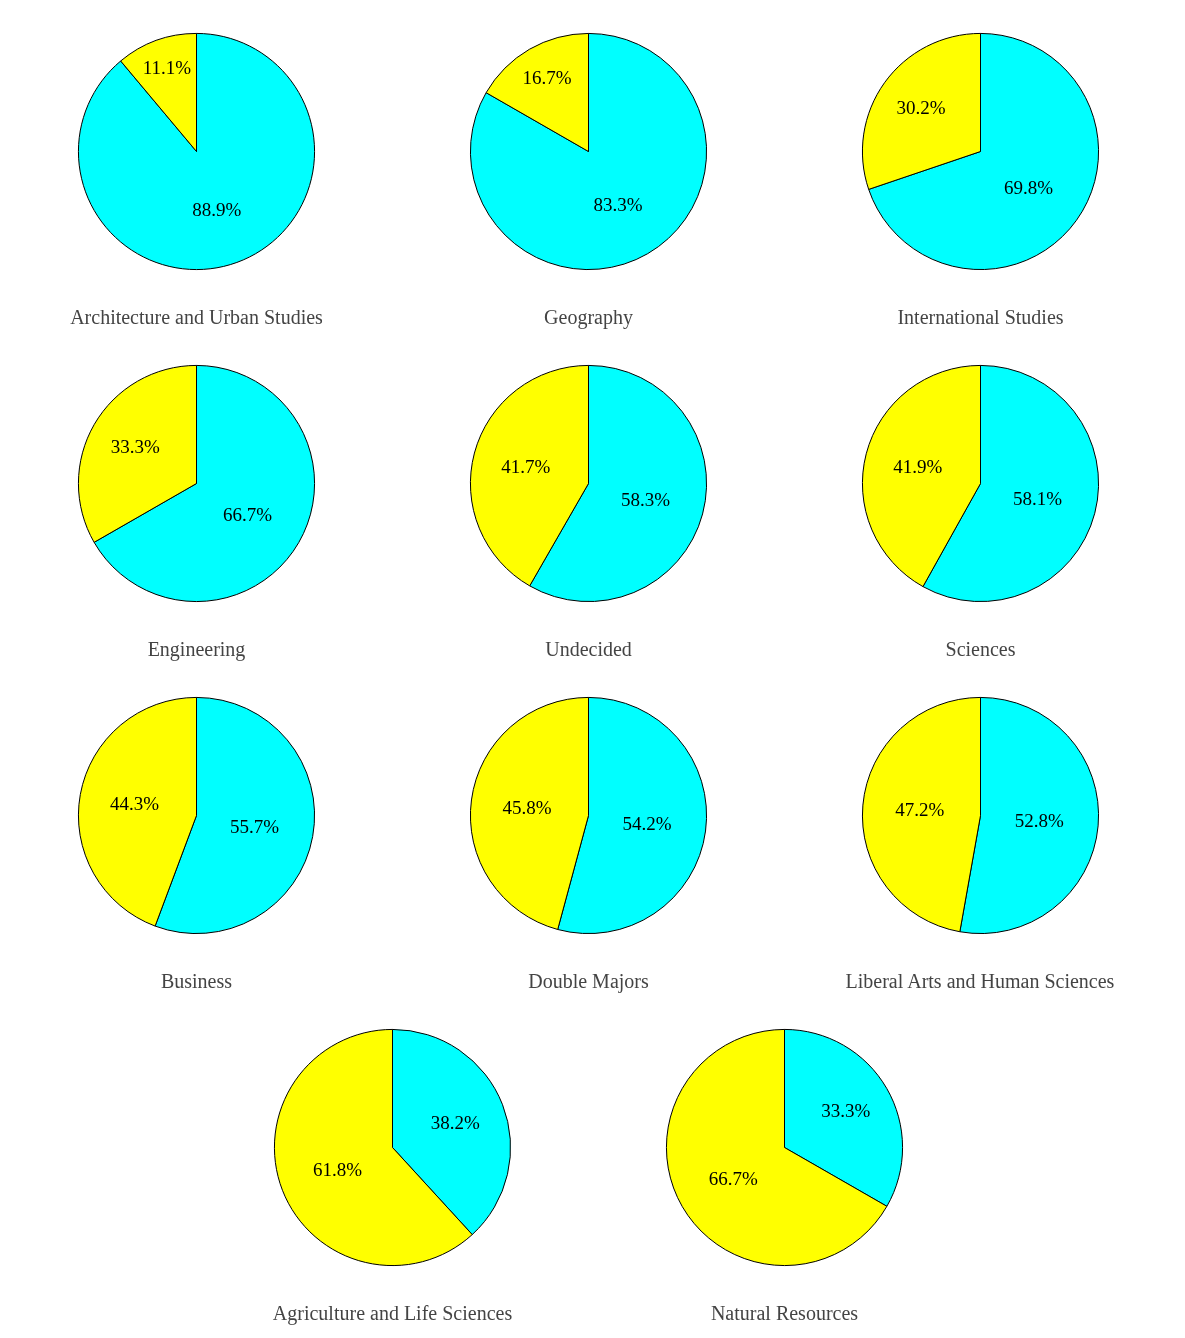 This screenshot has height=1338, width=1185. Describe the element at coordinates (167, 67) in the screenshot. I see `data-label: 11.1%` at that location.